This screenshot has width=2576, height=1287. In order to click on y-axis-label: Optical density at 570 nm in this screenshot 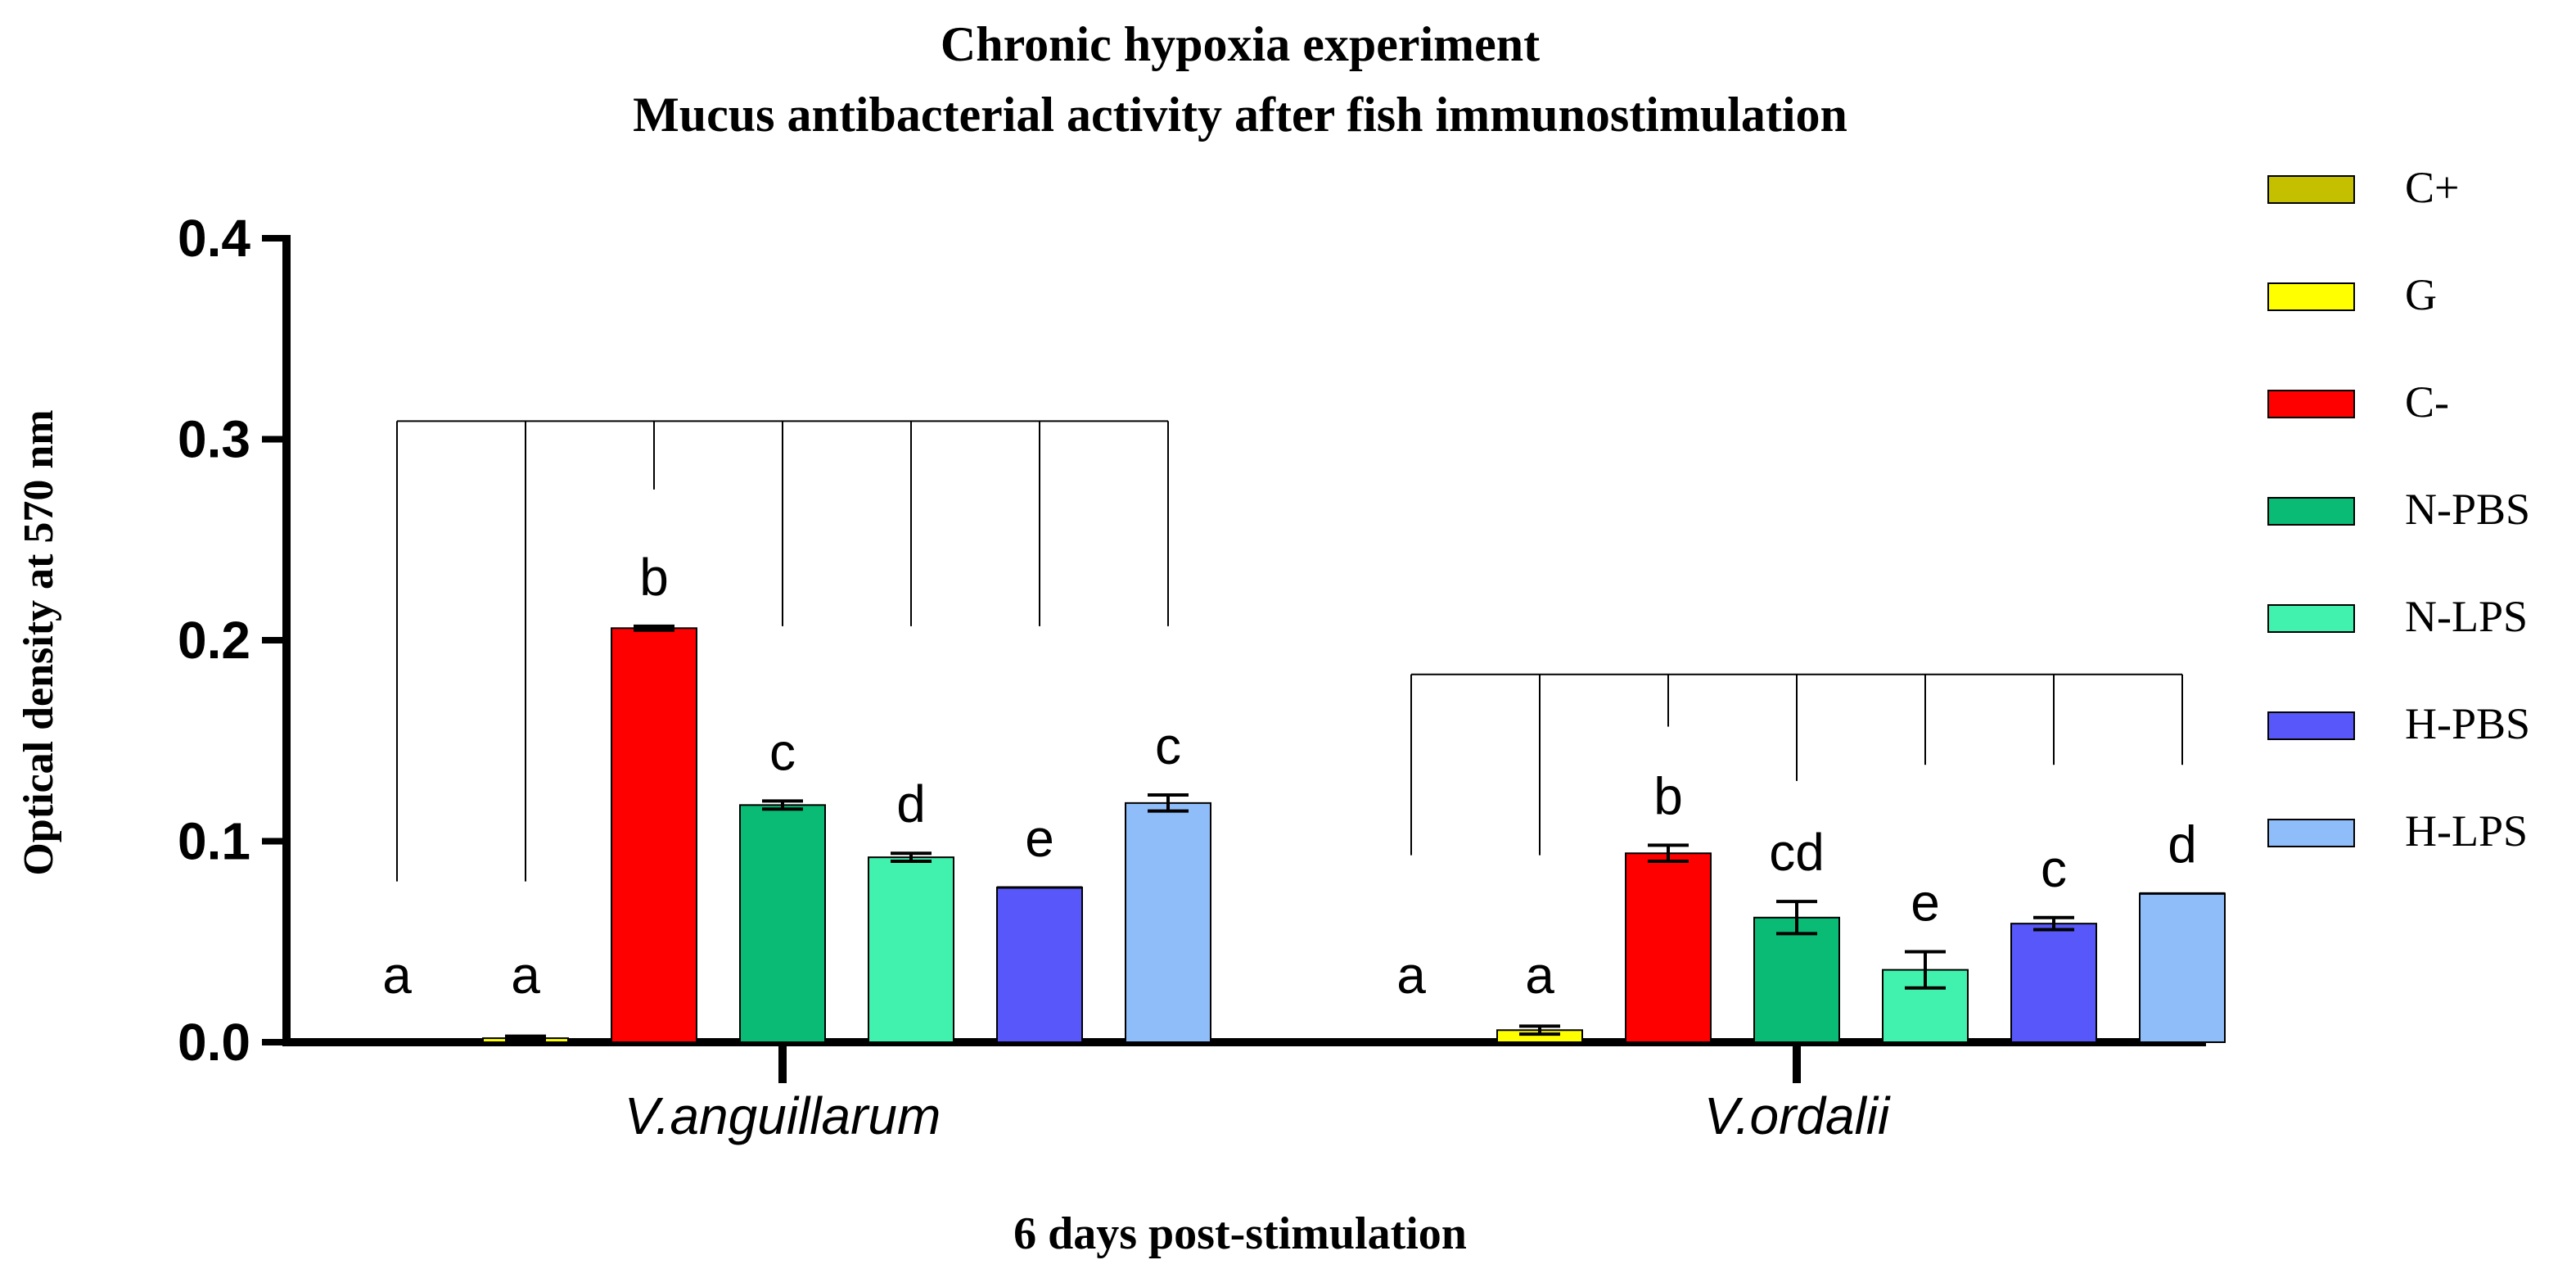, I will do `click(39, 642)`.